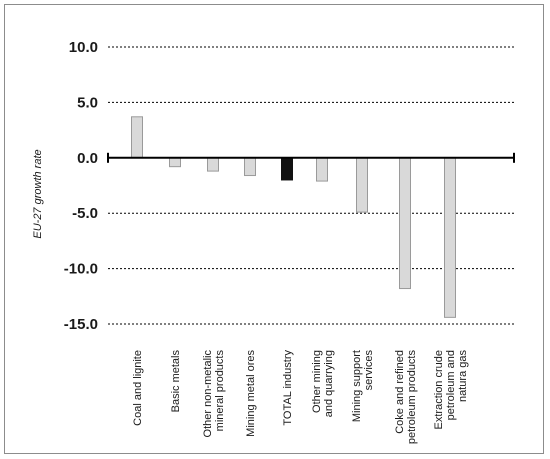  Describe the element at coordinates (369, 370) in the screenshot. I see `category-label: services` at that location.